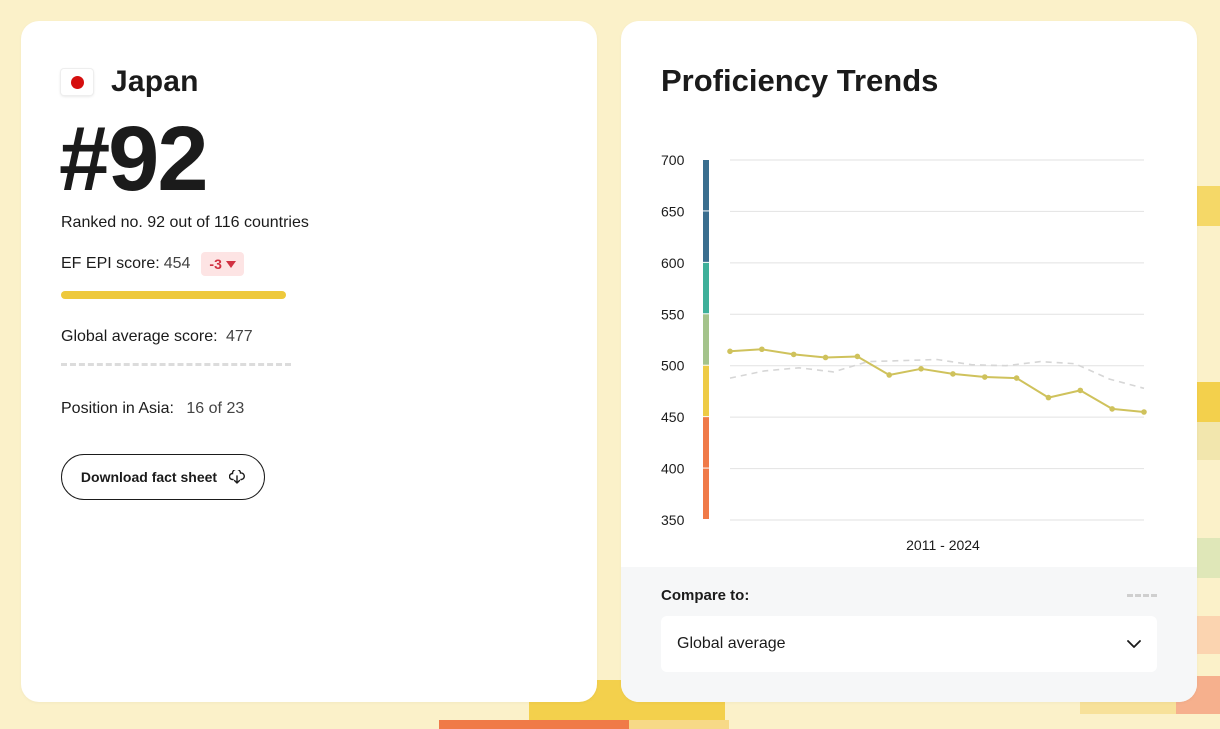 The width and height of the screenshot is (1220, 729). Describe the element at coordinates (133, 159) in the screenshot. I see `rank-number: #92` at that location.